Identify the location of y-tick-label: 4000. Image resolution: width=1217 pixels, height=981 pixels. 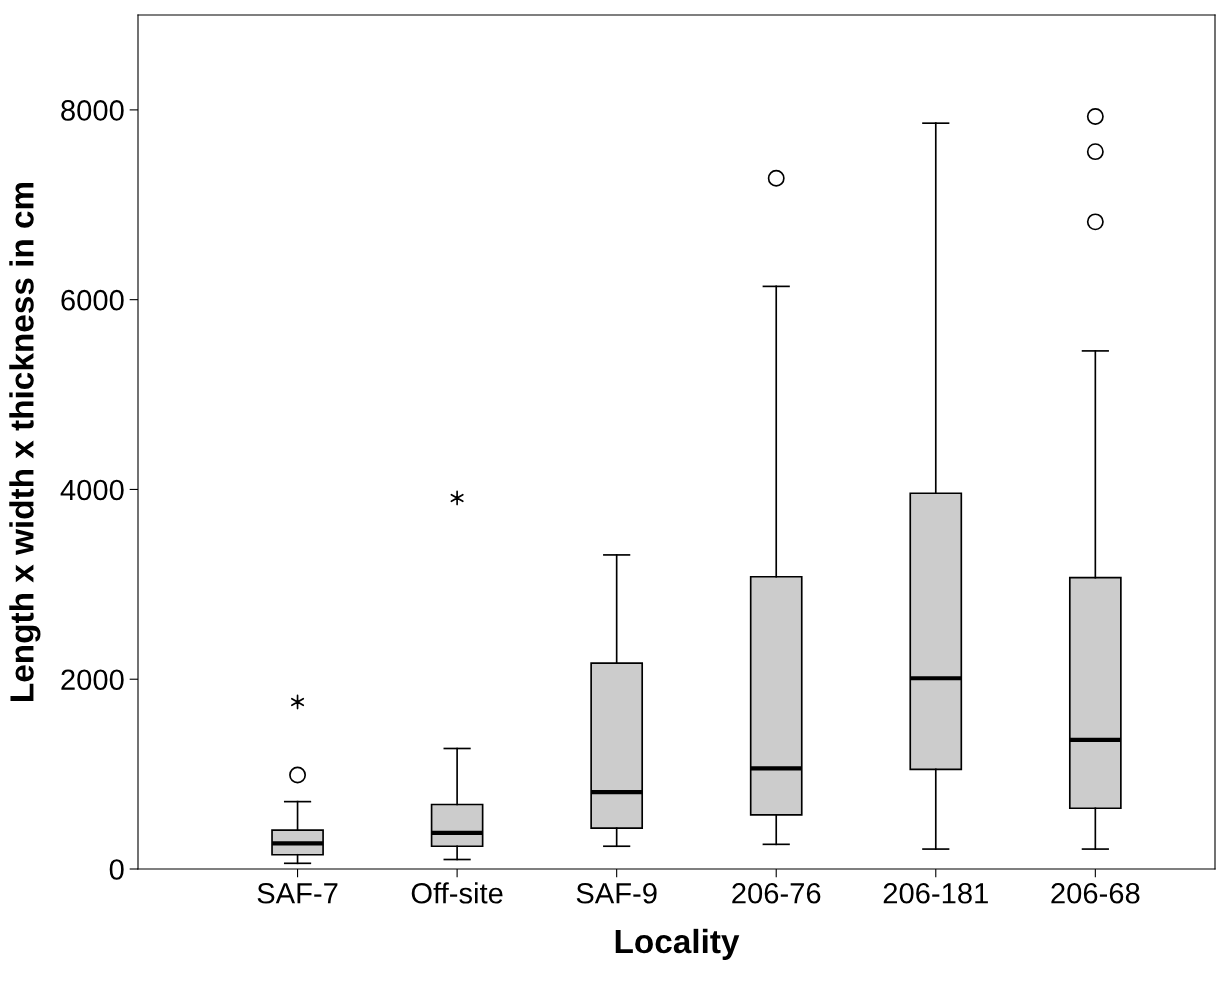
(92, 490).